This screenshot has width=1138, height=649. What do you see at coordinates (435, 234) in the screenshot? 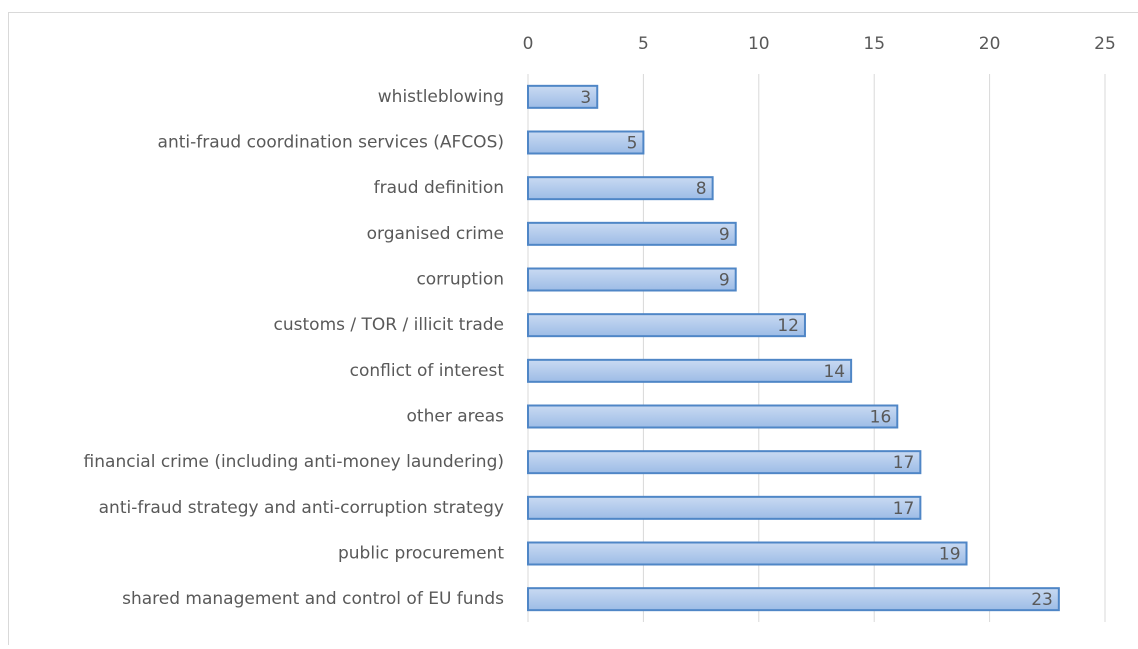
I see `y-tick-label: organised crime` at bounding box center [435, 234].